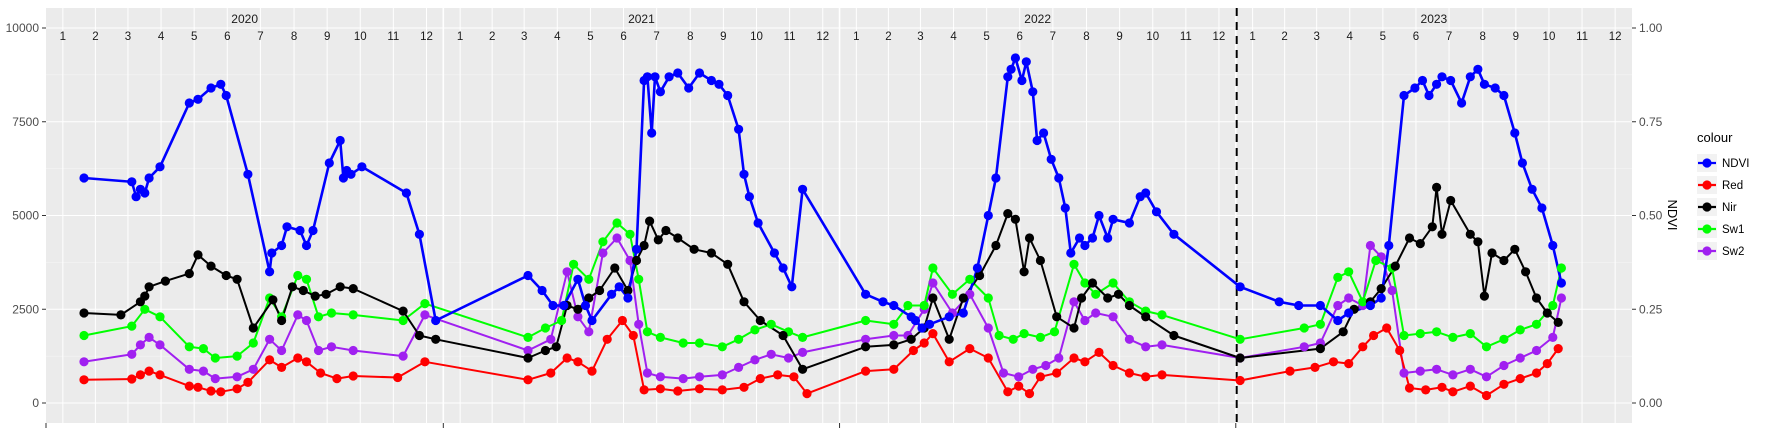 This screenshot has width=1773, height=442. Describe the element at coordinates (25, 216) in the screenshot. I see `y-tick-label-left: 5000` at that location.